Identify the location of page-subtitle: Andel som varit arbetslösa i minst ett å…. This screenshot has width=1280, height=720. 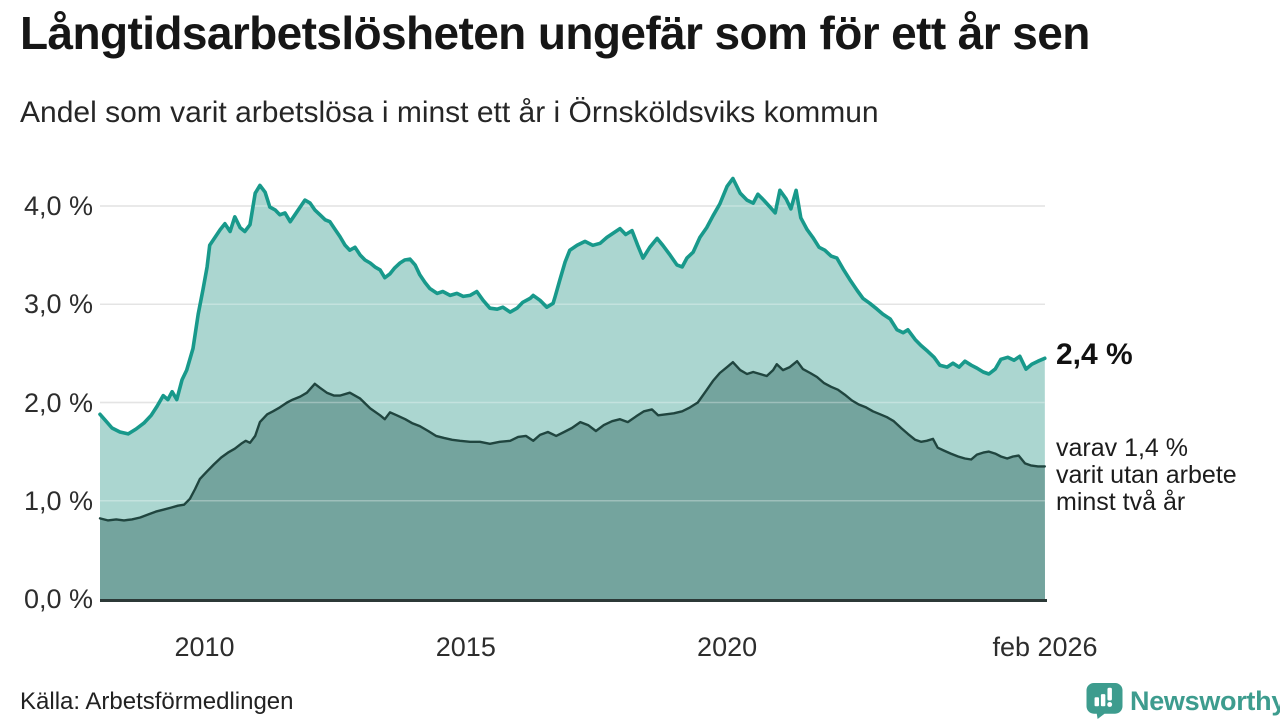
(449, 112).